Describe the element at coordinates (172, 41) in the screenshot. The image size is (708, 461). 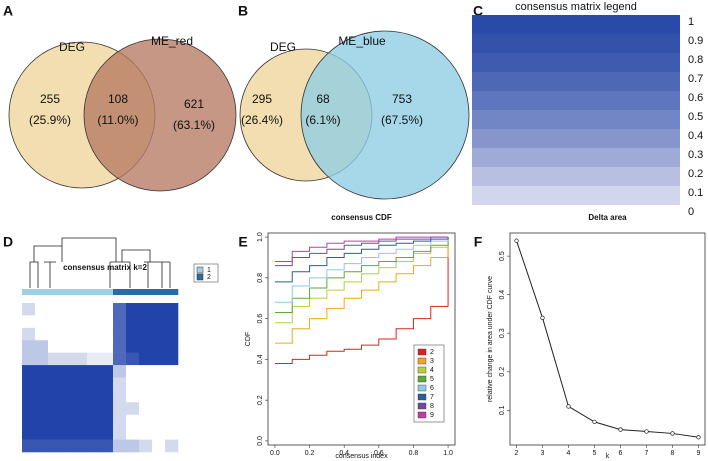
I see `set-label: ME_red` at that location.